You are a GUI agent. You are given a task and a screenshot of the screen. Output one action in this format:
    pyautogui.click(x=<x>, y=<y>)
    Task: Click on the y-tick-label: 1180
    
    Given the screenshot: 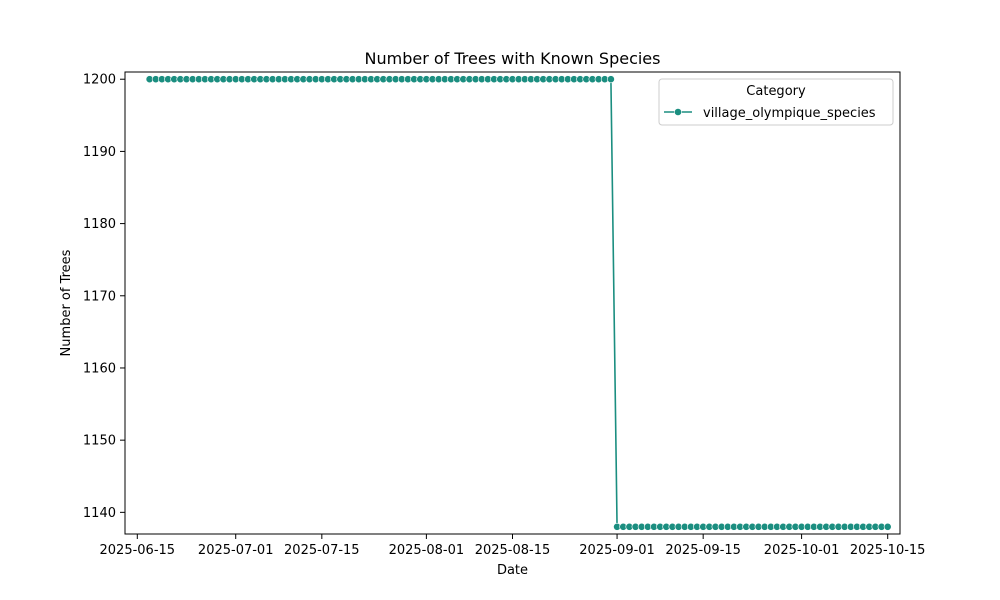 What is the action you would take?
    pyautogui.click(x=99, y=224)
    